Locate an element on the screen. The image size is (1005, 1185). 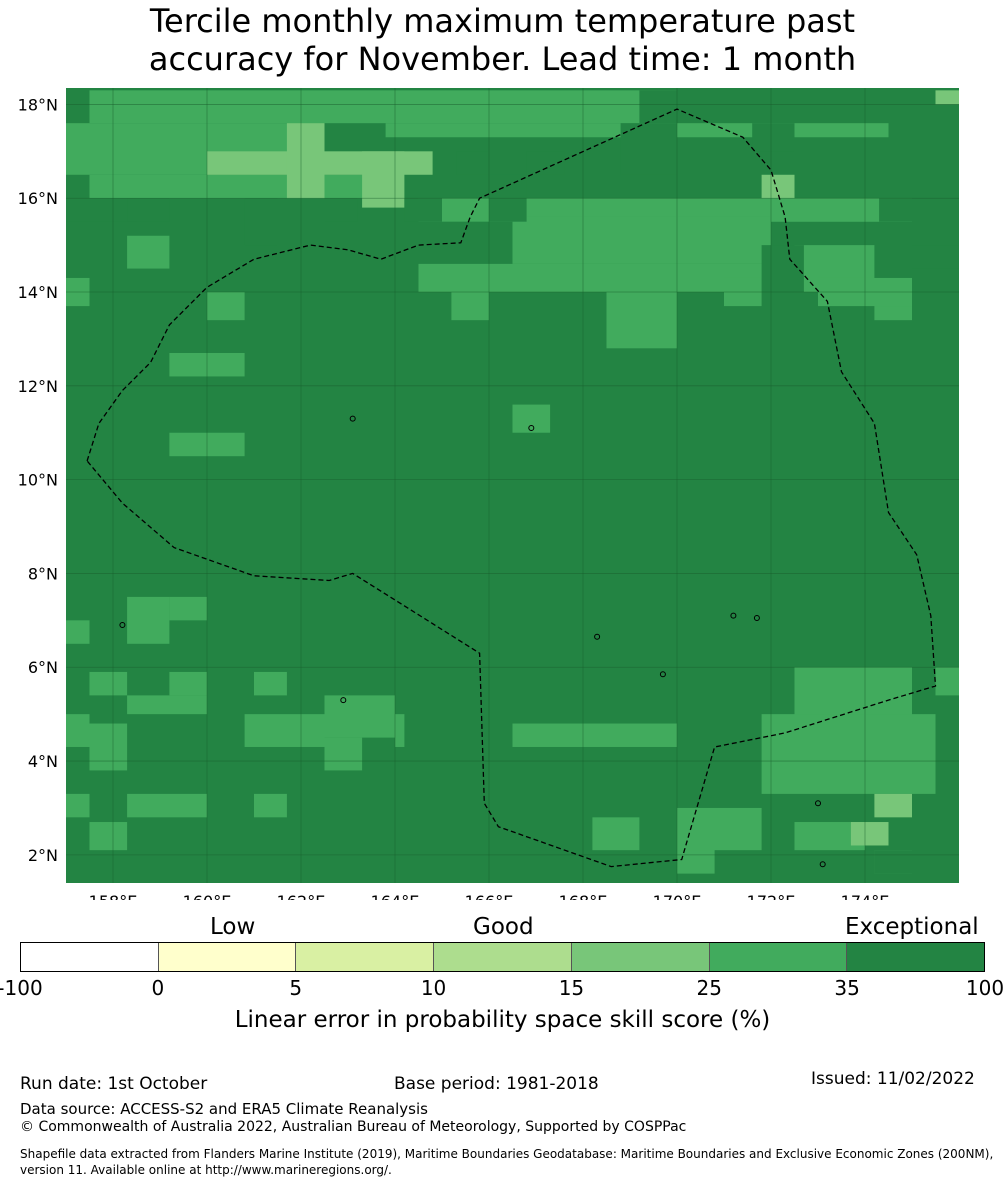
latitude-label: 8°N is located at coordinates (43, 573).